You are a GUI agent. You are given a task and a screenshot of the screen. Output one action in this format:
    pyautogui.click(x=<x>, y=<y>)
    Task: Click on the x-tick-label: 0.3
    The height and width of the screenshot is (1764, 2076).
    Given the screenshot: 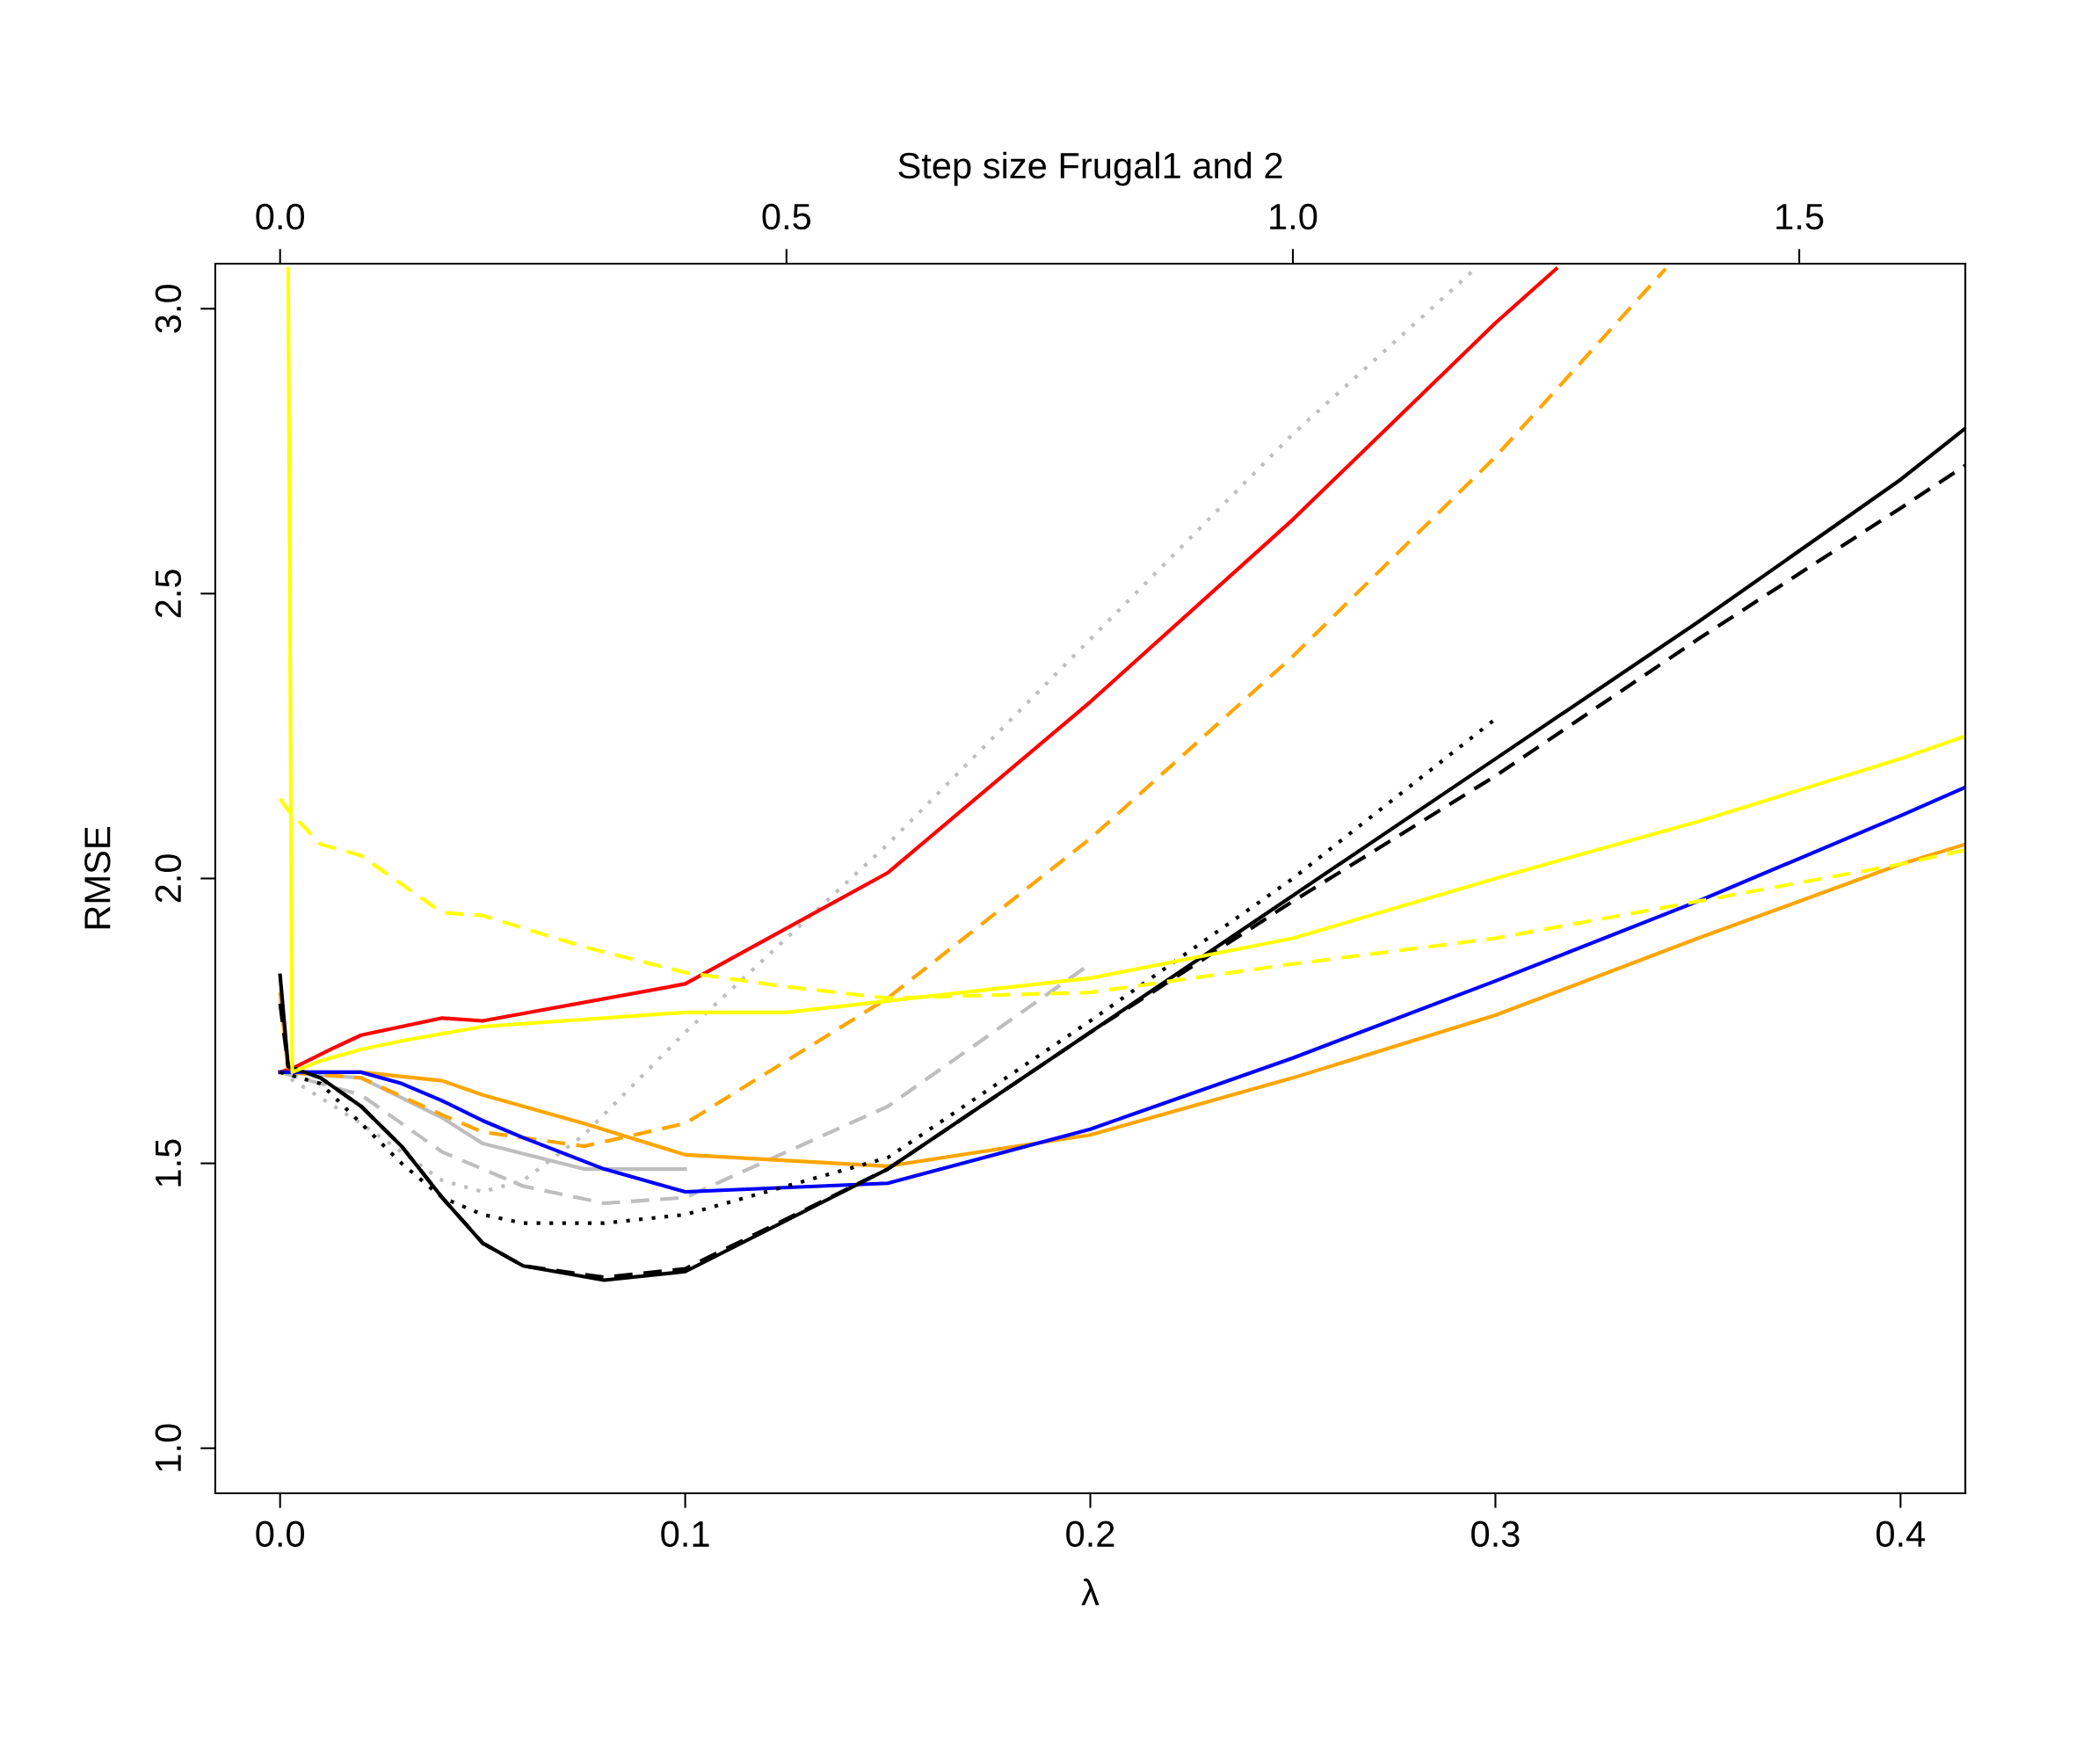 What is the action you would take?
    pyautogui.click(x=1495, y=1534)
    